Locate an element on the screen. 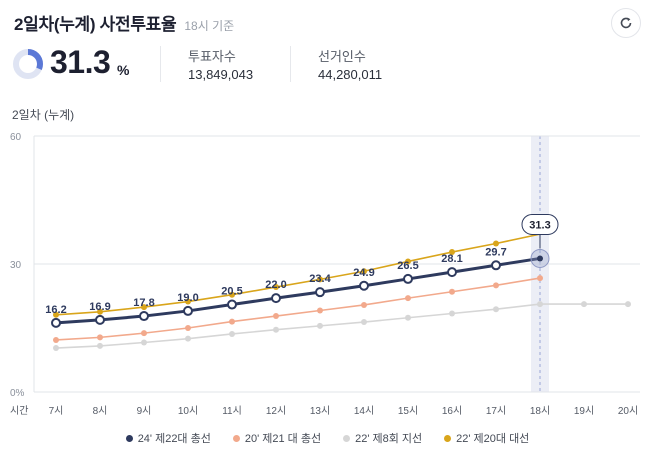  x-tick-label: 17시 is located at coordinates (496, 411).